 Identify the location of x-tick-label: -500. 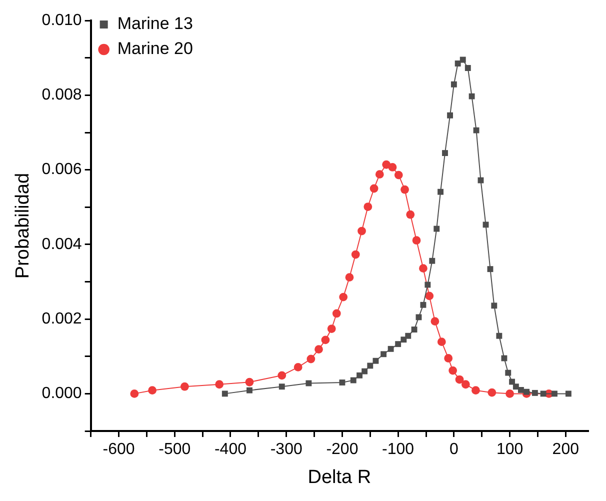
(174, 449).